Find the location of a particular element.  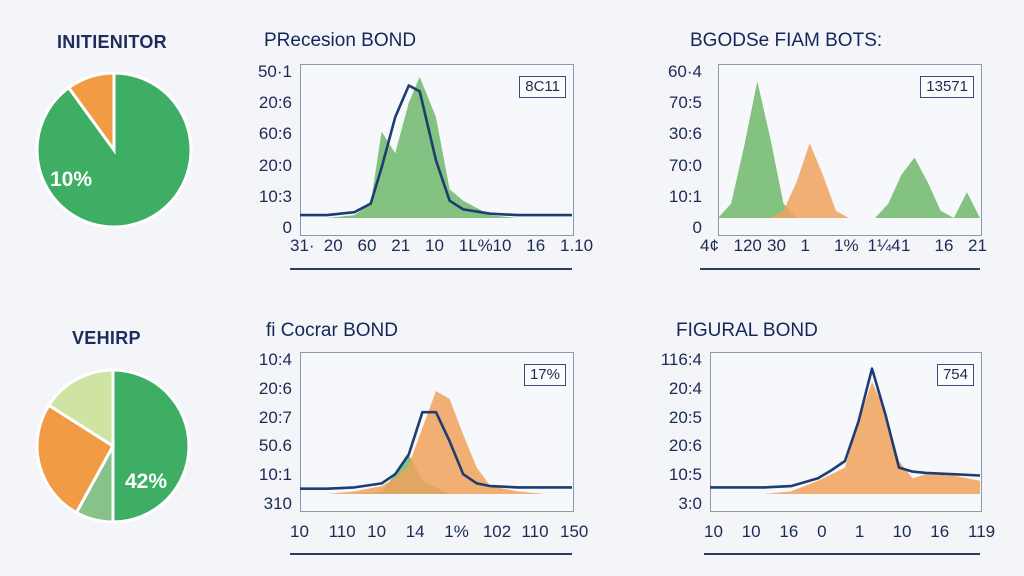

y-tick-label: 10:4 is located at coordinates (275, 359).